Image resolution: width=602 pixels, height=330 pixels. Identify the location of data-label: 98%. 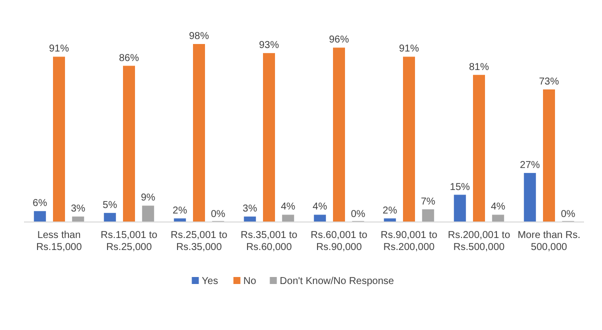
(199, 36).